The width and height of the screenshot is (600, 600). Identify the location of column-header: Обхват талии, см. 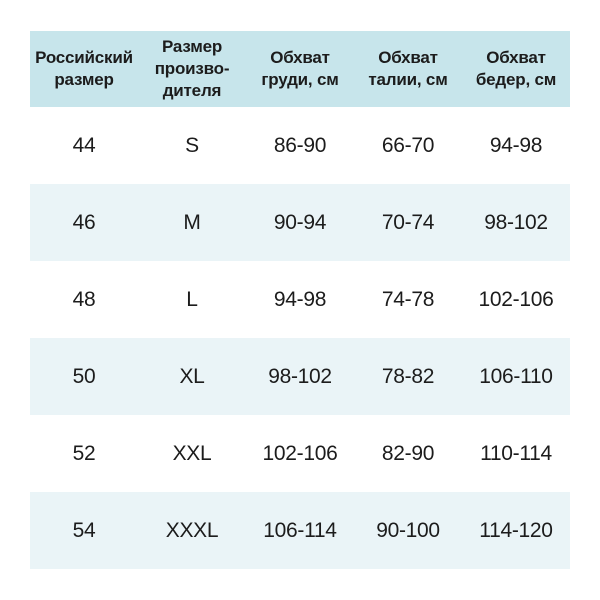
(408, 68).